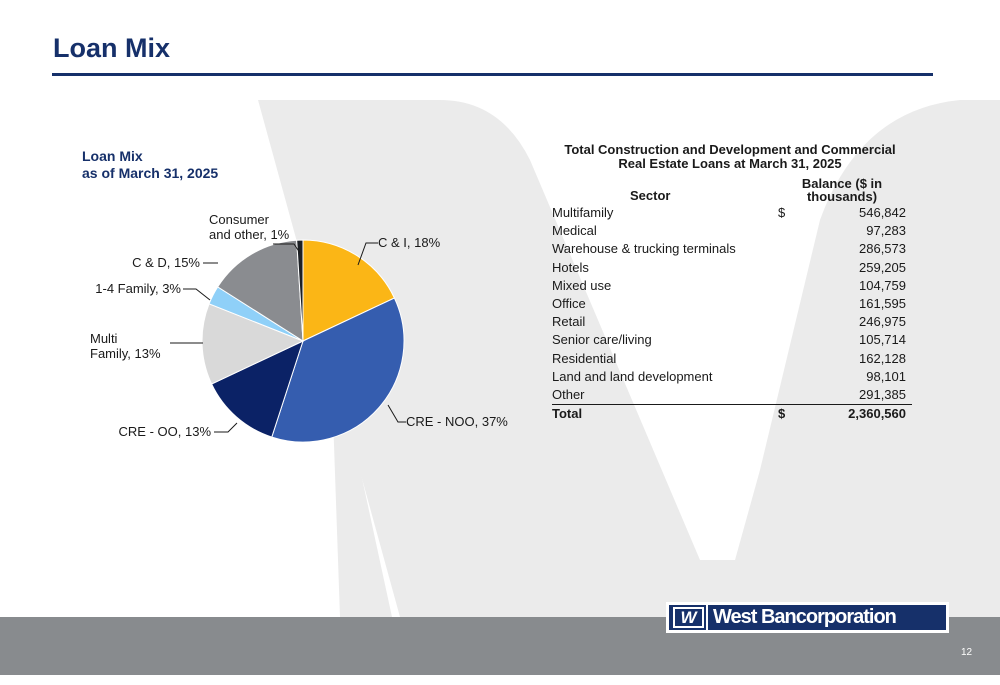 The image size is (1000, 685). I want to click on table-row: Office 161,595, so click(732, 304).